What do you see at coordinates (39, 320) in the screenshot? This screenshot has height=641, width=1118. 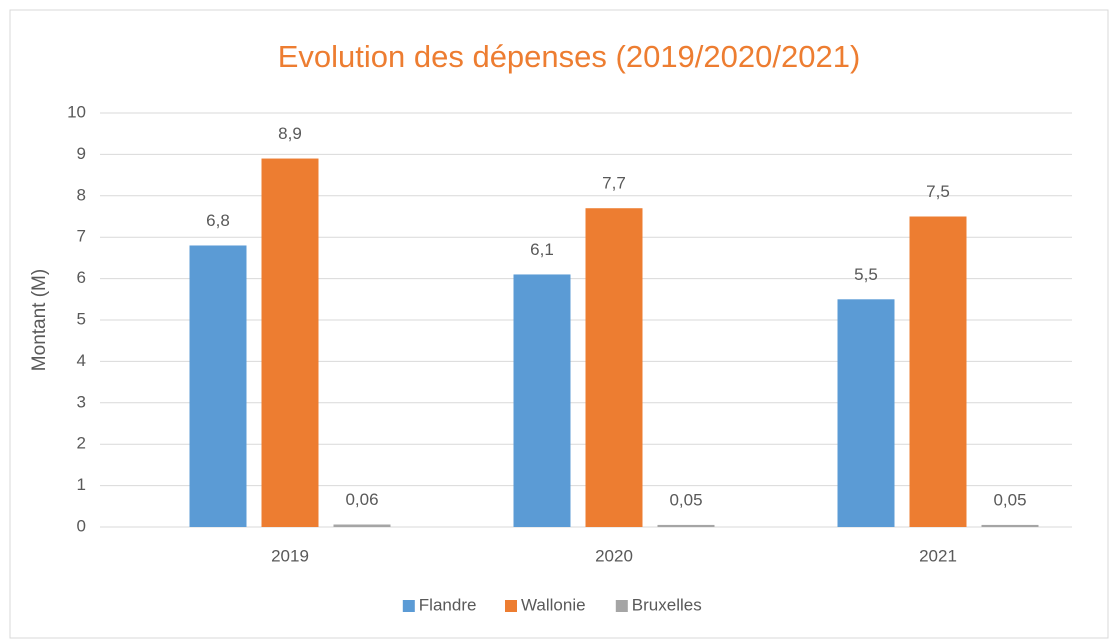 I see `y-axis-label: Montant (M)` at bounding box center [39, 320].